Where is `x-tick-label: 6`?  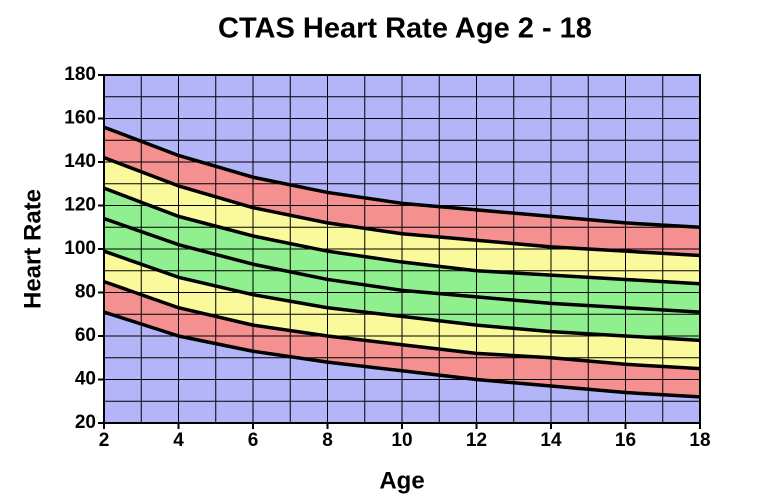 x-tick-label: 6 is located at coordinates (253, 440).